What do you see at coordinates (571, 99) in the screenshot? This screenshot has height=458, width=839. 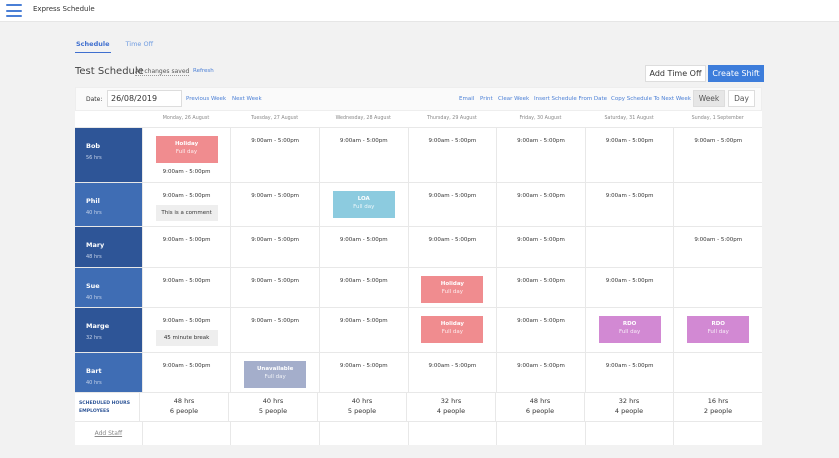 I see `insert-schedule-link: Insert Schedule From Date` at bounding box center [571, 99].